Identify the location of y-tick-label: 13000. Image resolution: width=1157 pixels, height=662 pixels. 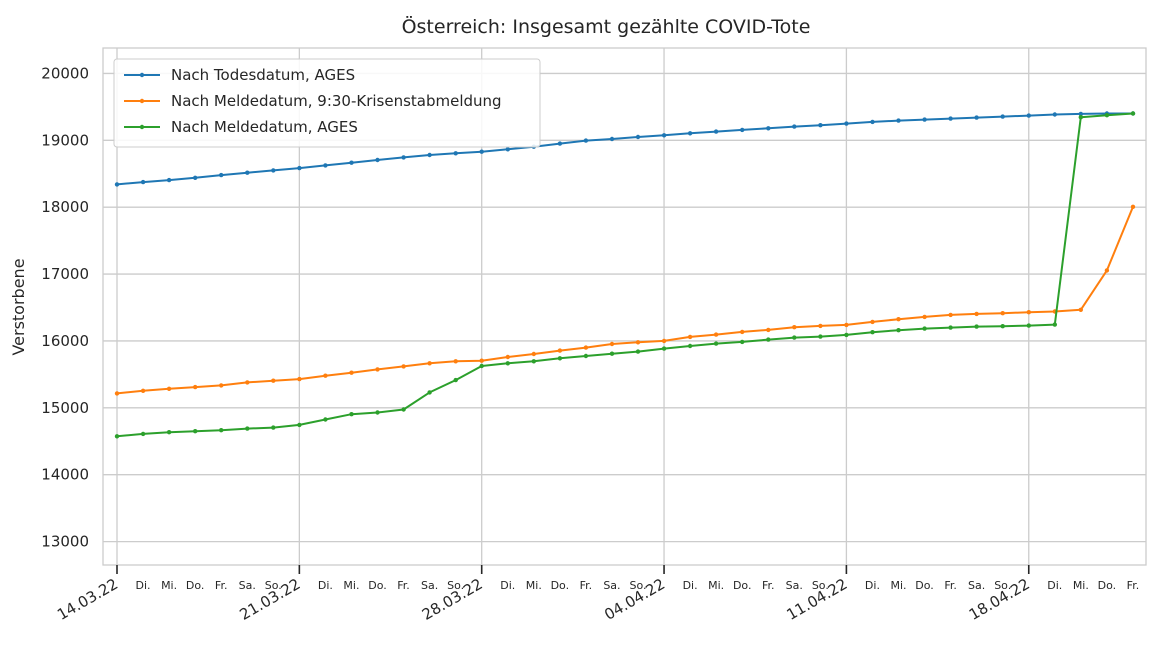
(65, 542).